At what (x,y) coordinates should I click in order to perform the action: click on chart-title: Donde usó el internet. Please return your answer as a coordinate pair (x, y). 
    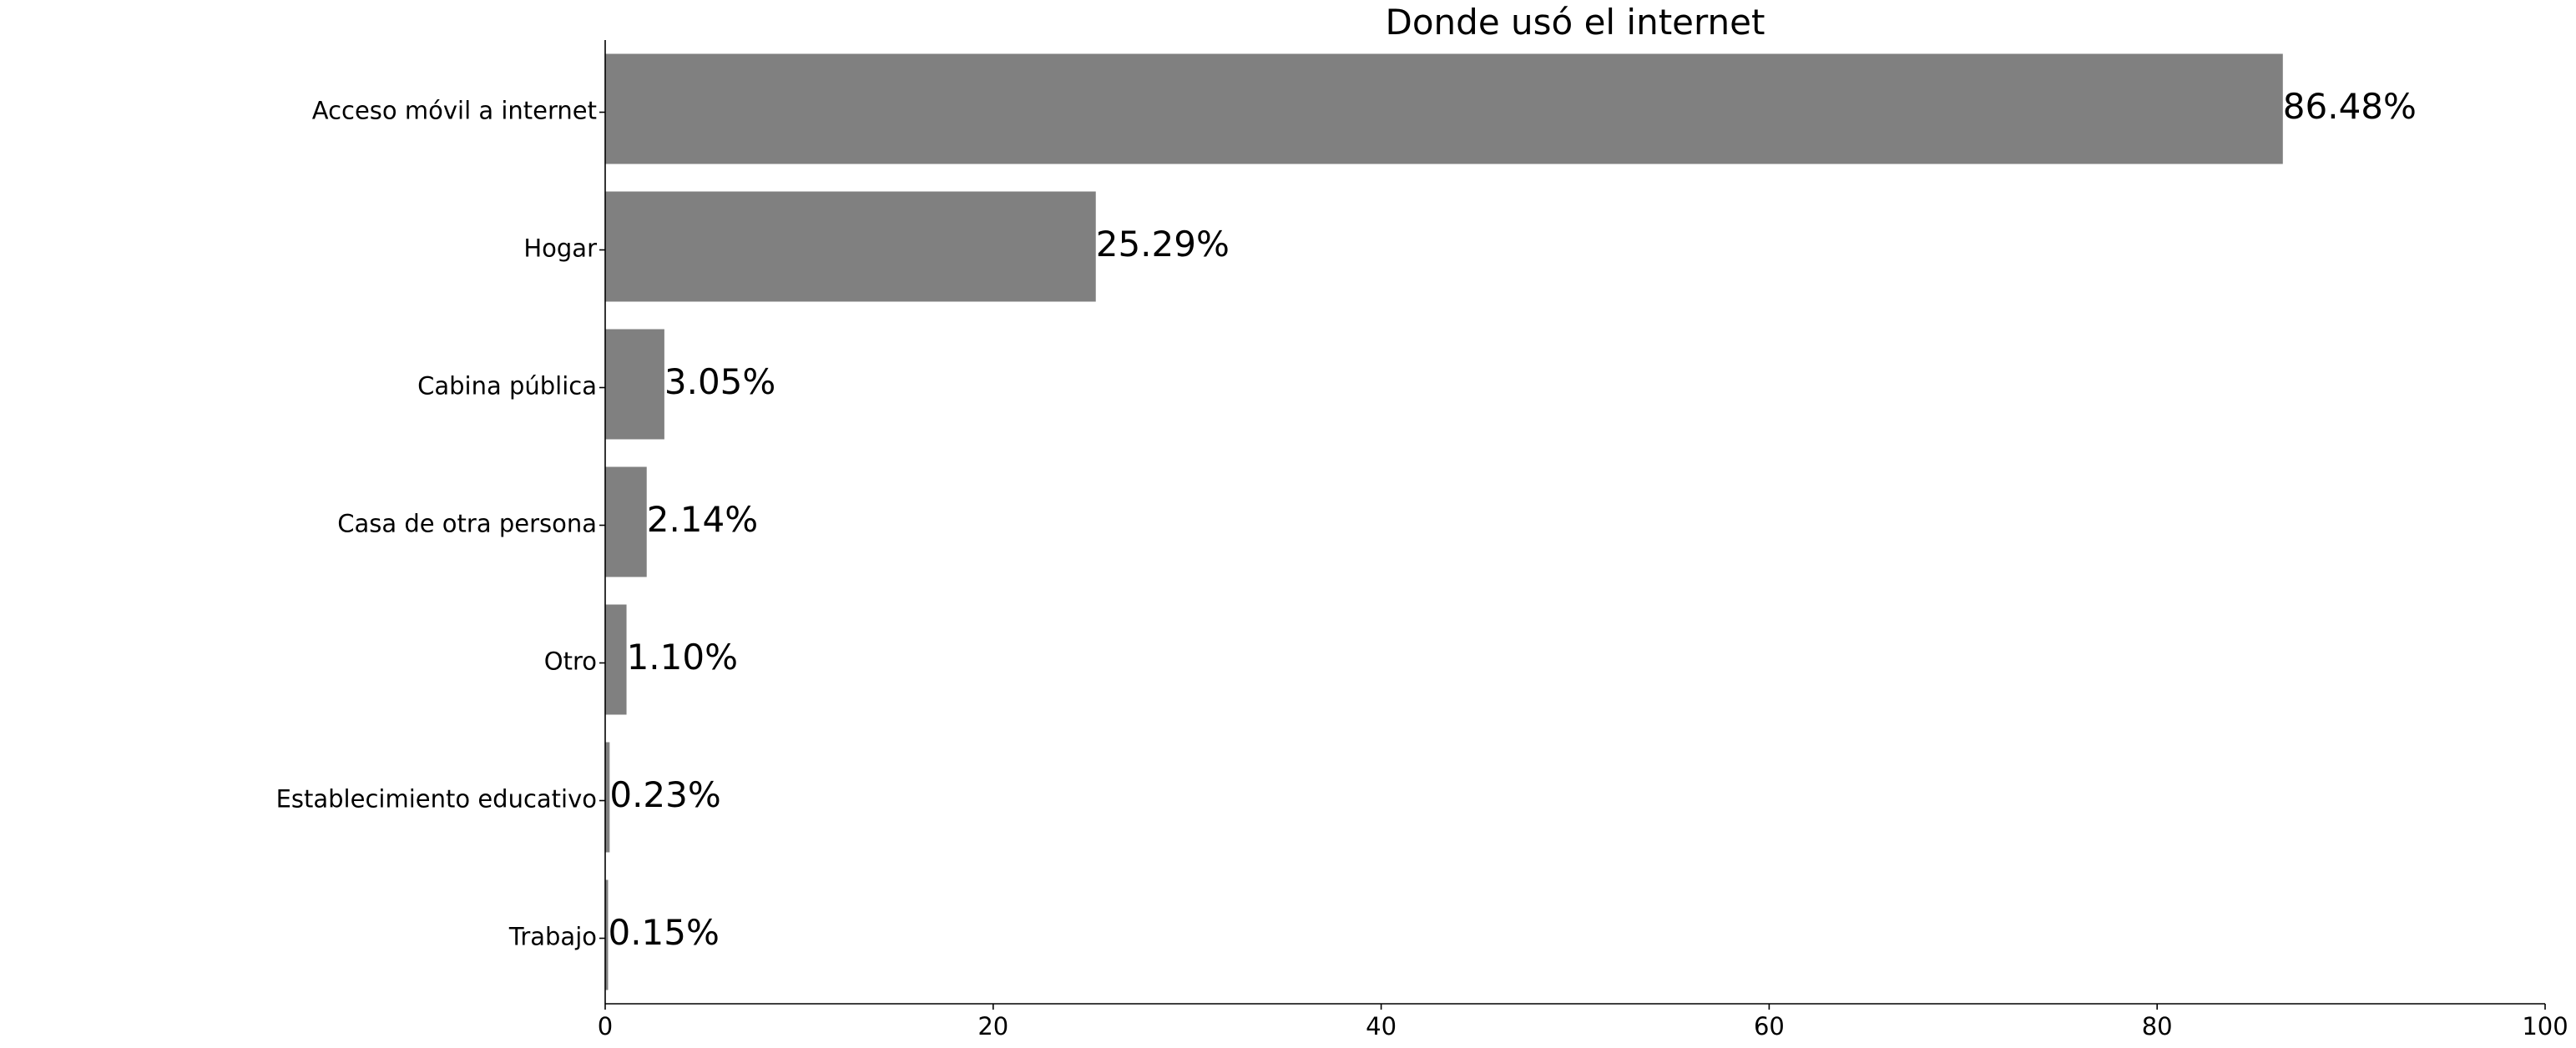
    Looking at the image, I should click on (1575, 23).